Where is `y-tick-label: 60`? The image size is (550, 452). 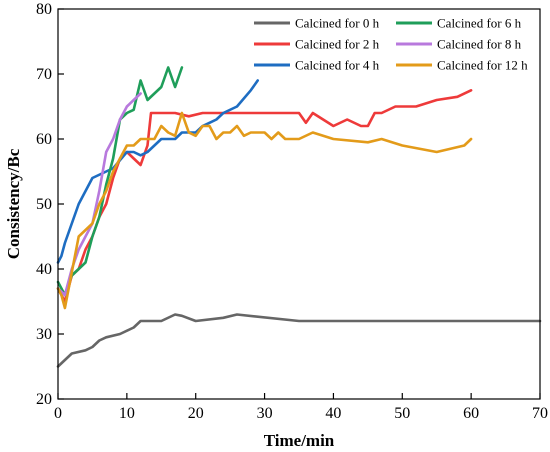 y-tick-label: 60 is located at coordinates (44, 139).